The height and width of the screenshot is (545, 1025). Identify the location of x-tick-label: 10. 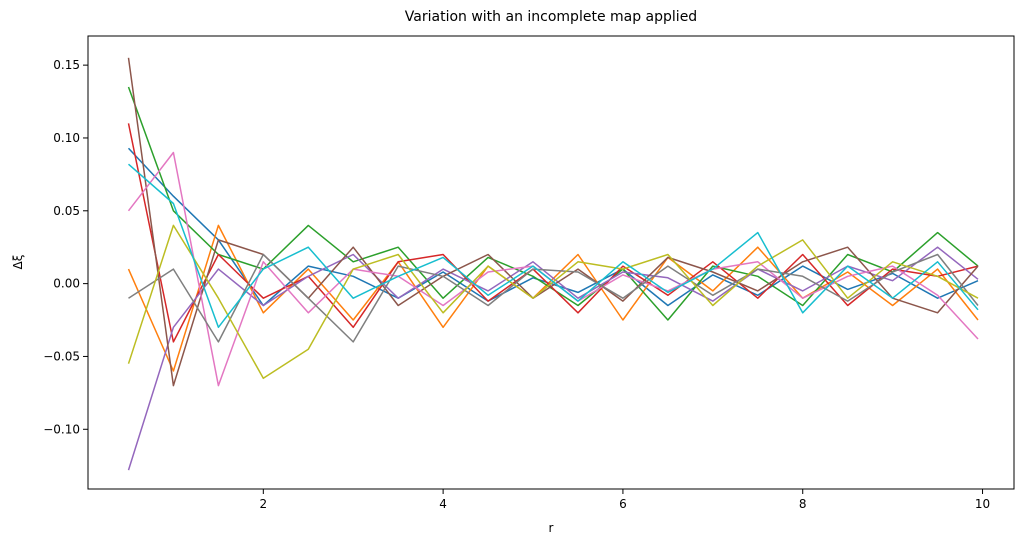
(982, 504).